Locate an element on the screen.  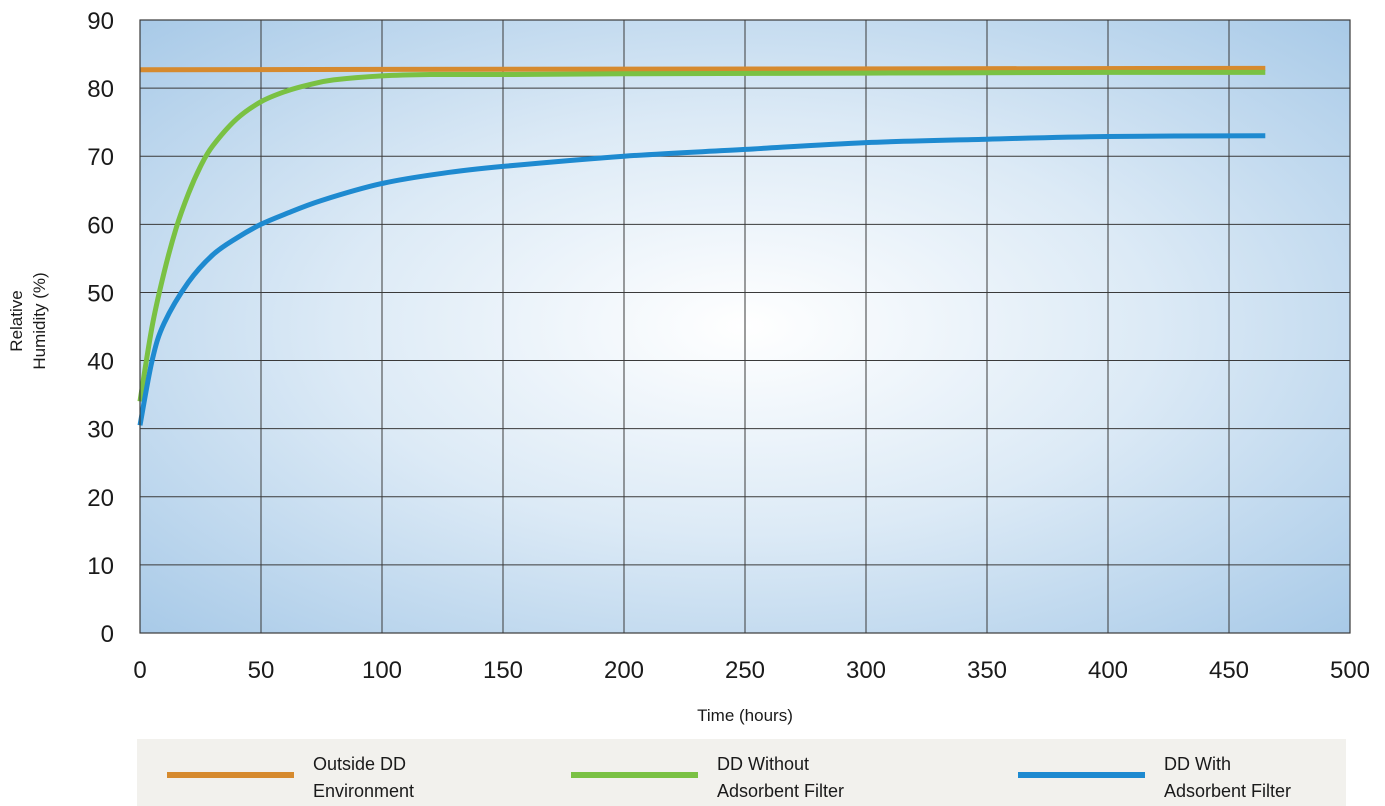
y-tick-labels: 0 10 20 30 40 50 60 70 80 90 is located at coordinates (100, 328).